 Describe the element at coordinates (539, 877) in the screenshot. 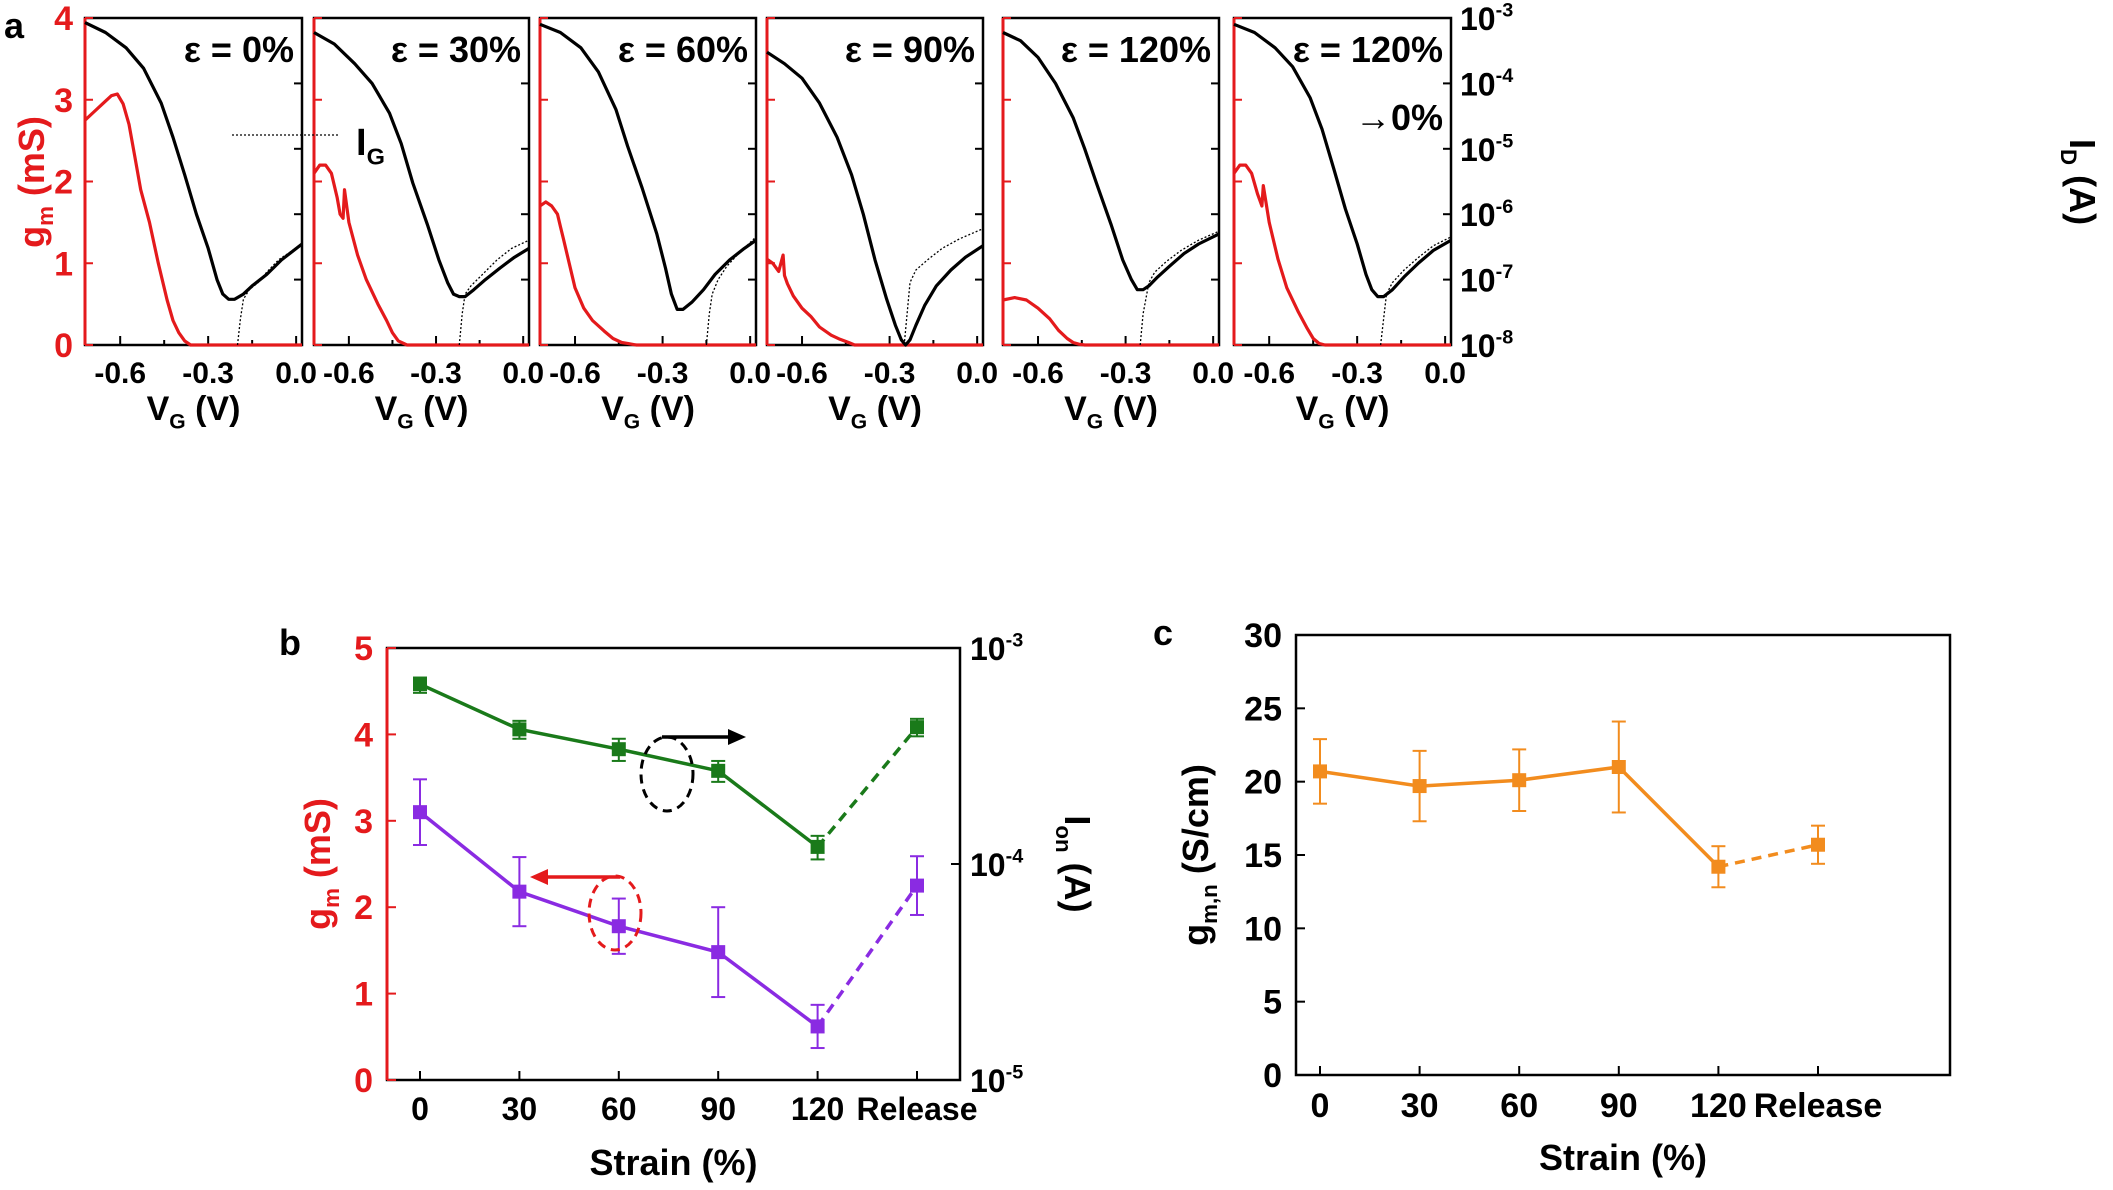

I see `gm-arrow-head` at that location.